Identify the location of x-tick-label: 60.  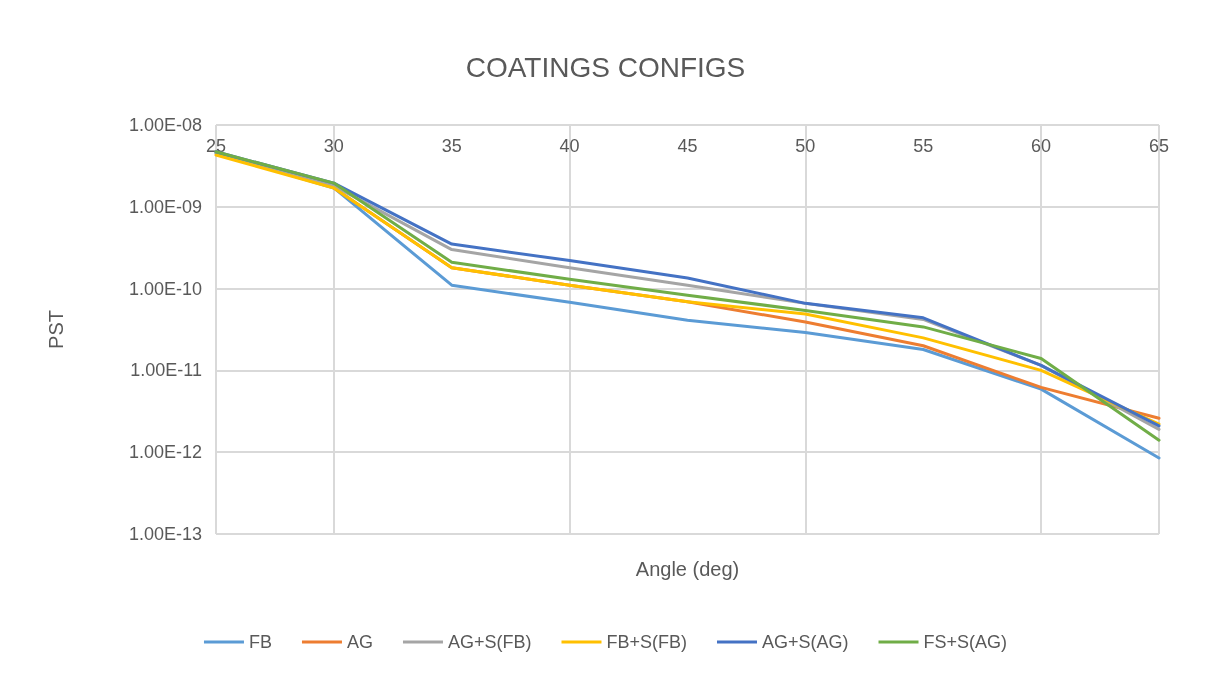
(1041, 146).